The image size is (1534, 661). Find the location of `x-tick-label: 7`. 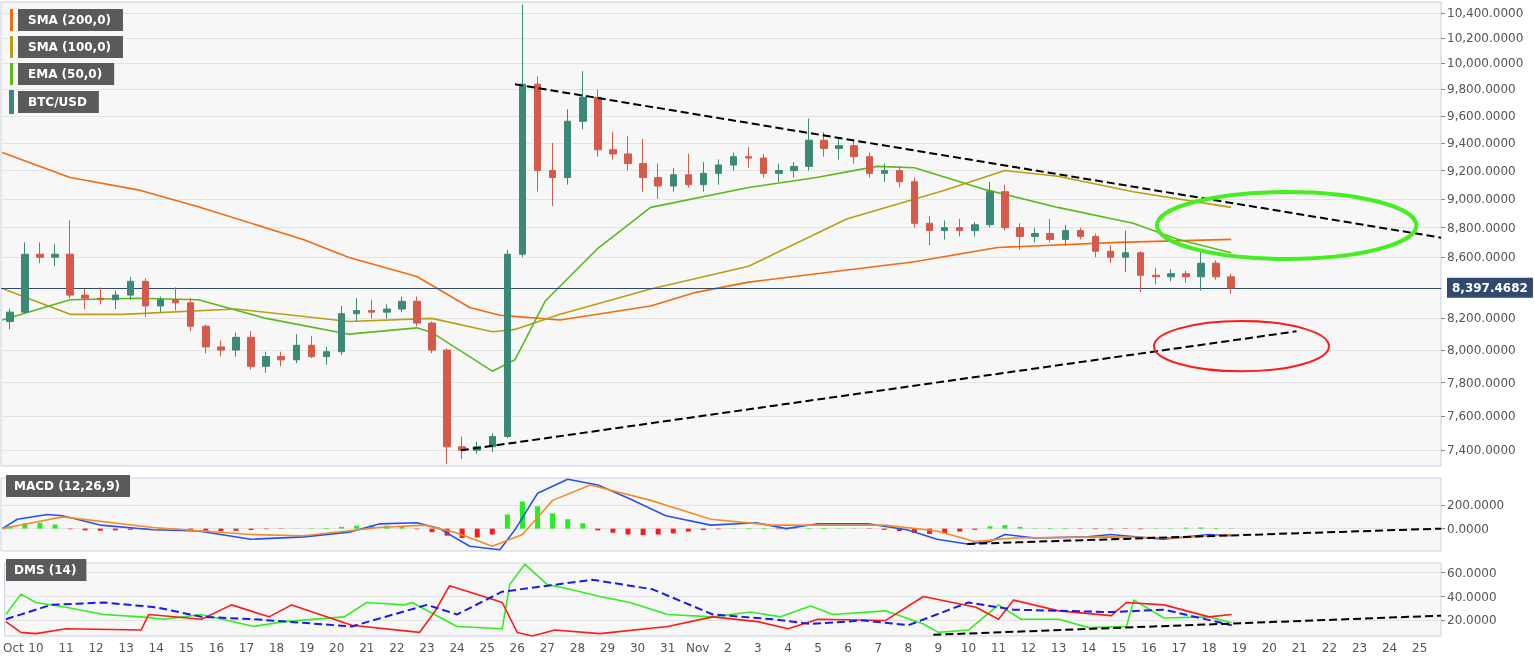

x-tick-label: 7 is located at coordinates (878, 648).